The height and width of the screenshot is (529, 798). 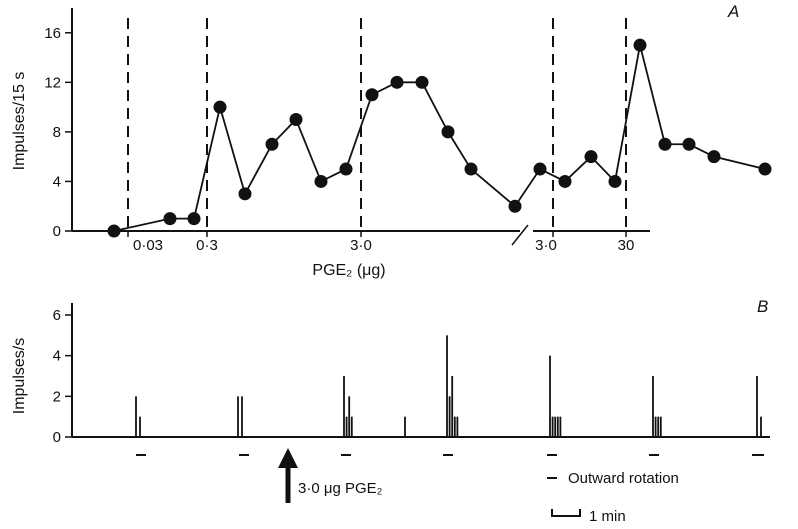 What do you see at coordinates (57, 356) in the screenshot?
I see `panel-b-y-tick-label: 4` at bounding box center [57, 356].